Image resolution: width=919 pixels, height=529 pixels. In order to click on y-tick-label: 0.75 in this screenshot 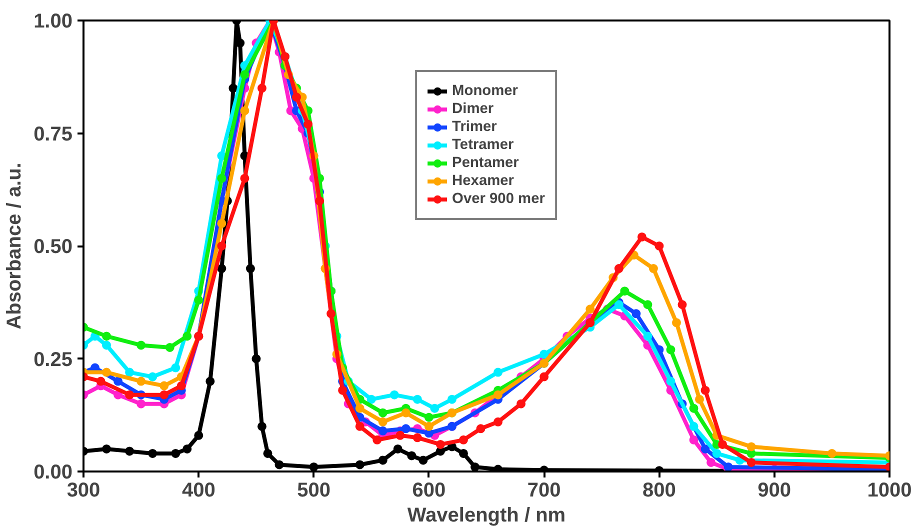, I will do `click(53, 134)`.